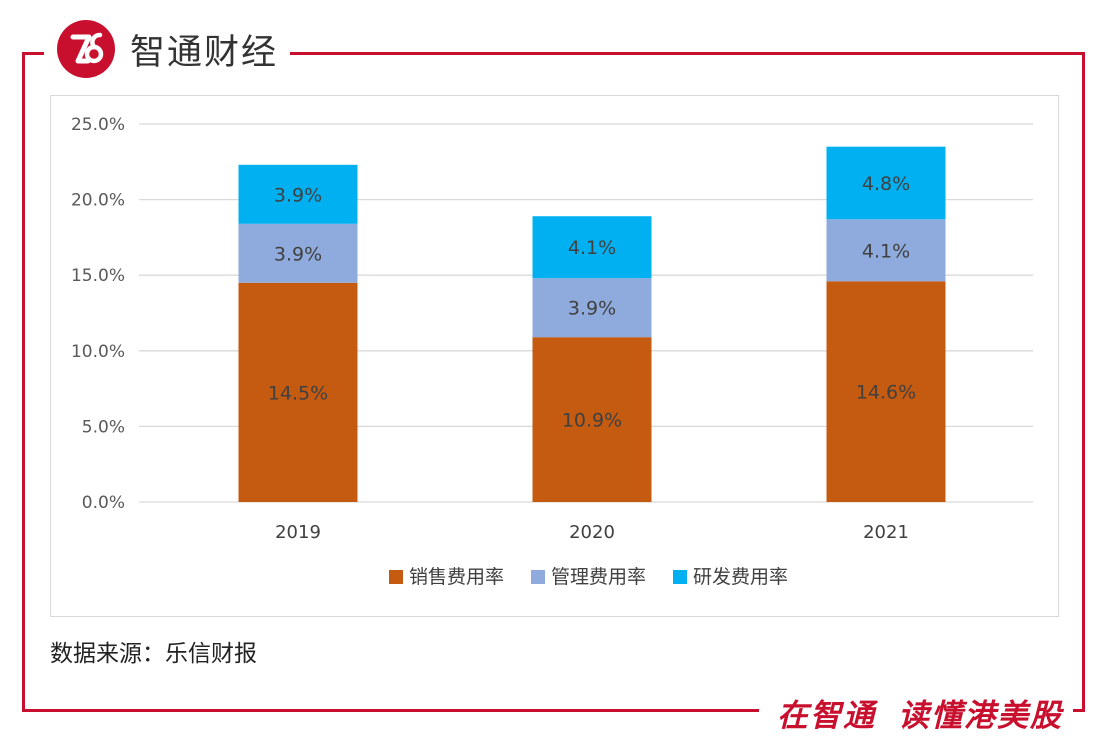 Image resolution: width=1115 pixels, height=751 pixels. Describe the element at coordinates (1083, 382) in the screenshot. I see `frame-right-border` at that location.